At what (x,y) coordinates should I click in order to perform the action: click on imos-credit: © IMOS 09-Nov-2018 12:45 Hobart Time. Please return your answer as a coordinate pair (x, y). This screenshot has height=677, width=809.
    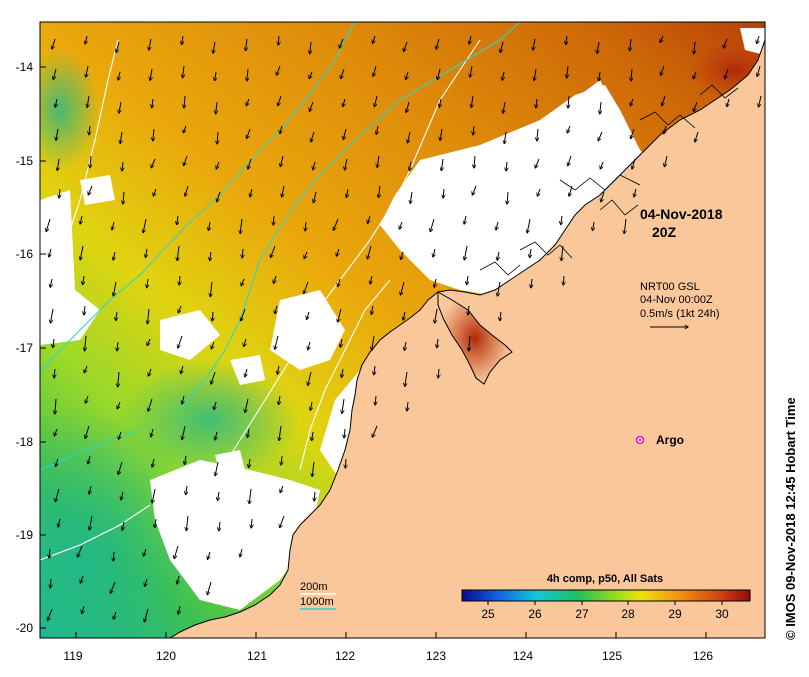
    Looking at the image, I should click on (790, 518).